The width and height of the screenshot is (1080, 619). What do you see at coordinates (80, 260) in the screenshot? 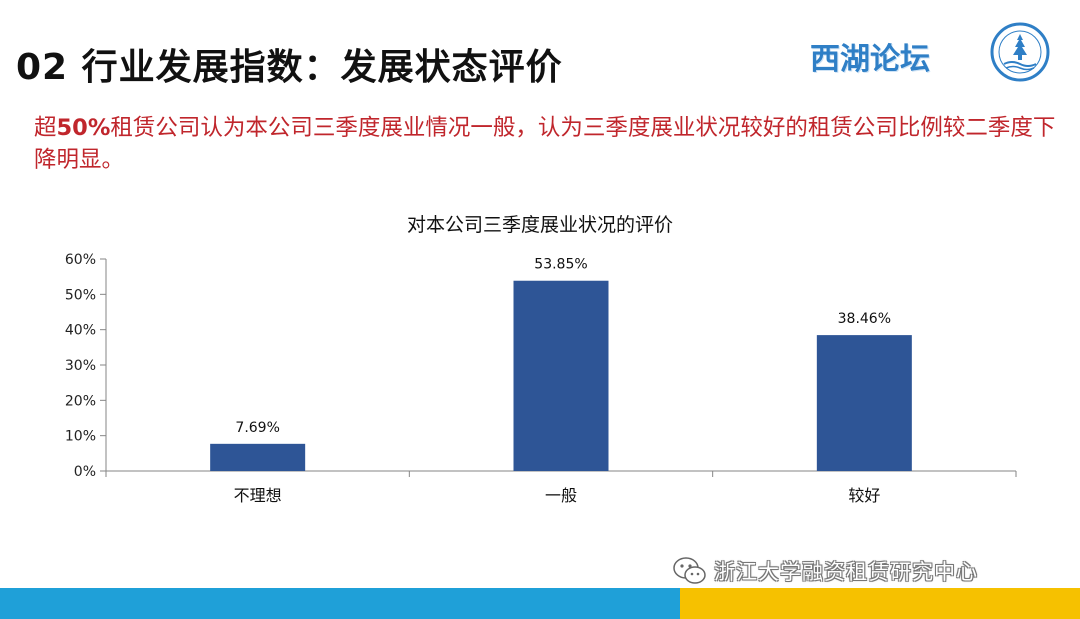
I see `y-tick-label: 60%` at bounding box center [80, 260].